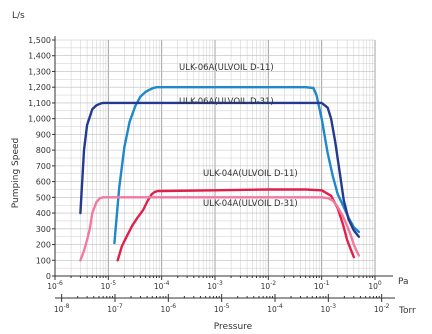 This screenshot has width=432, height=334. What do you see at coordinates (18, 16) in the screenshot?
I see `y-unit-label: L/s` at bounding box center [18, 16].